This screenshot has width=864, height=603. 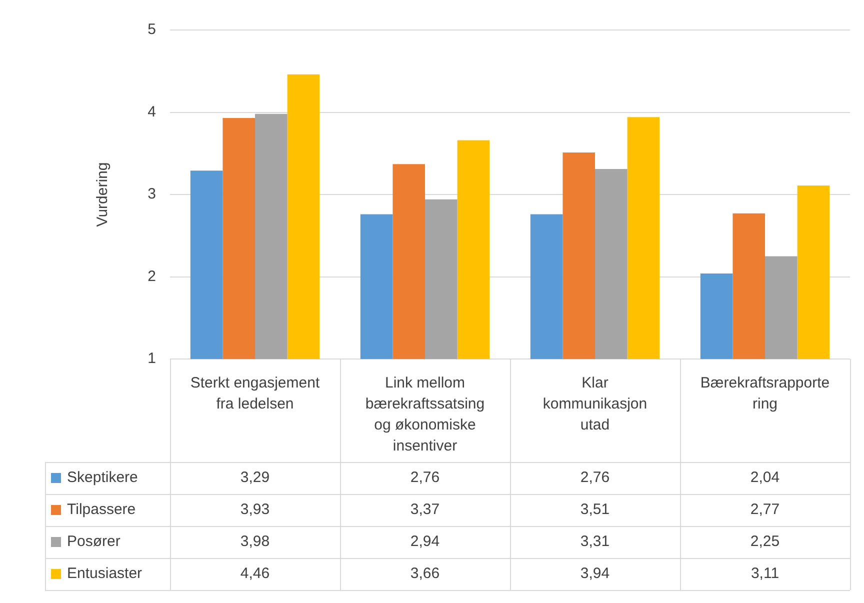 What do you see at coordinates (595, 404) in the screenshot?
I see `x-tick-label: Klar kommunikasjon utad` at bounding box center [595, 404].